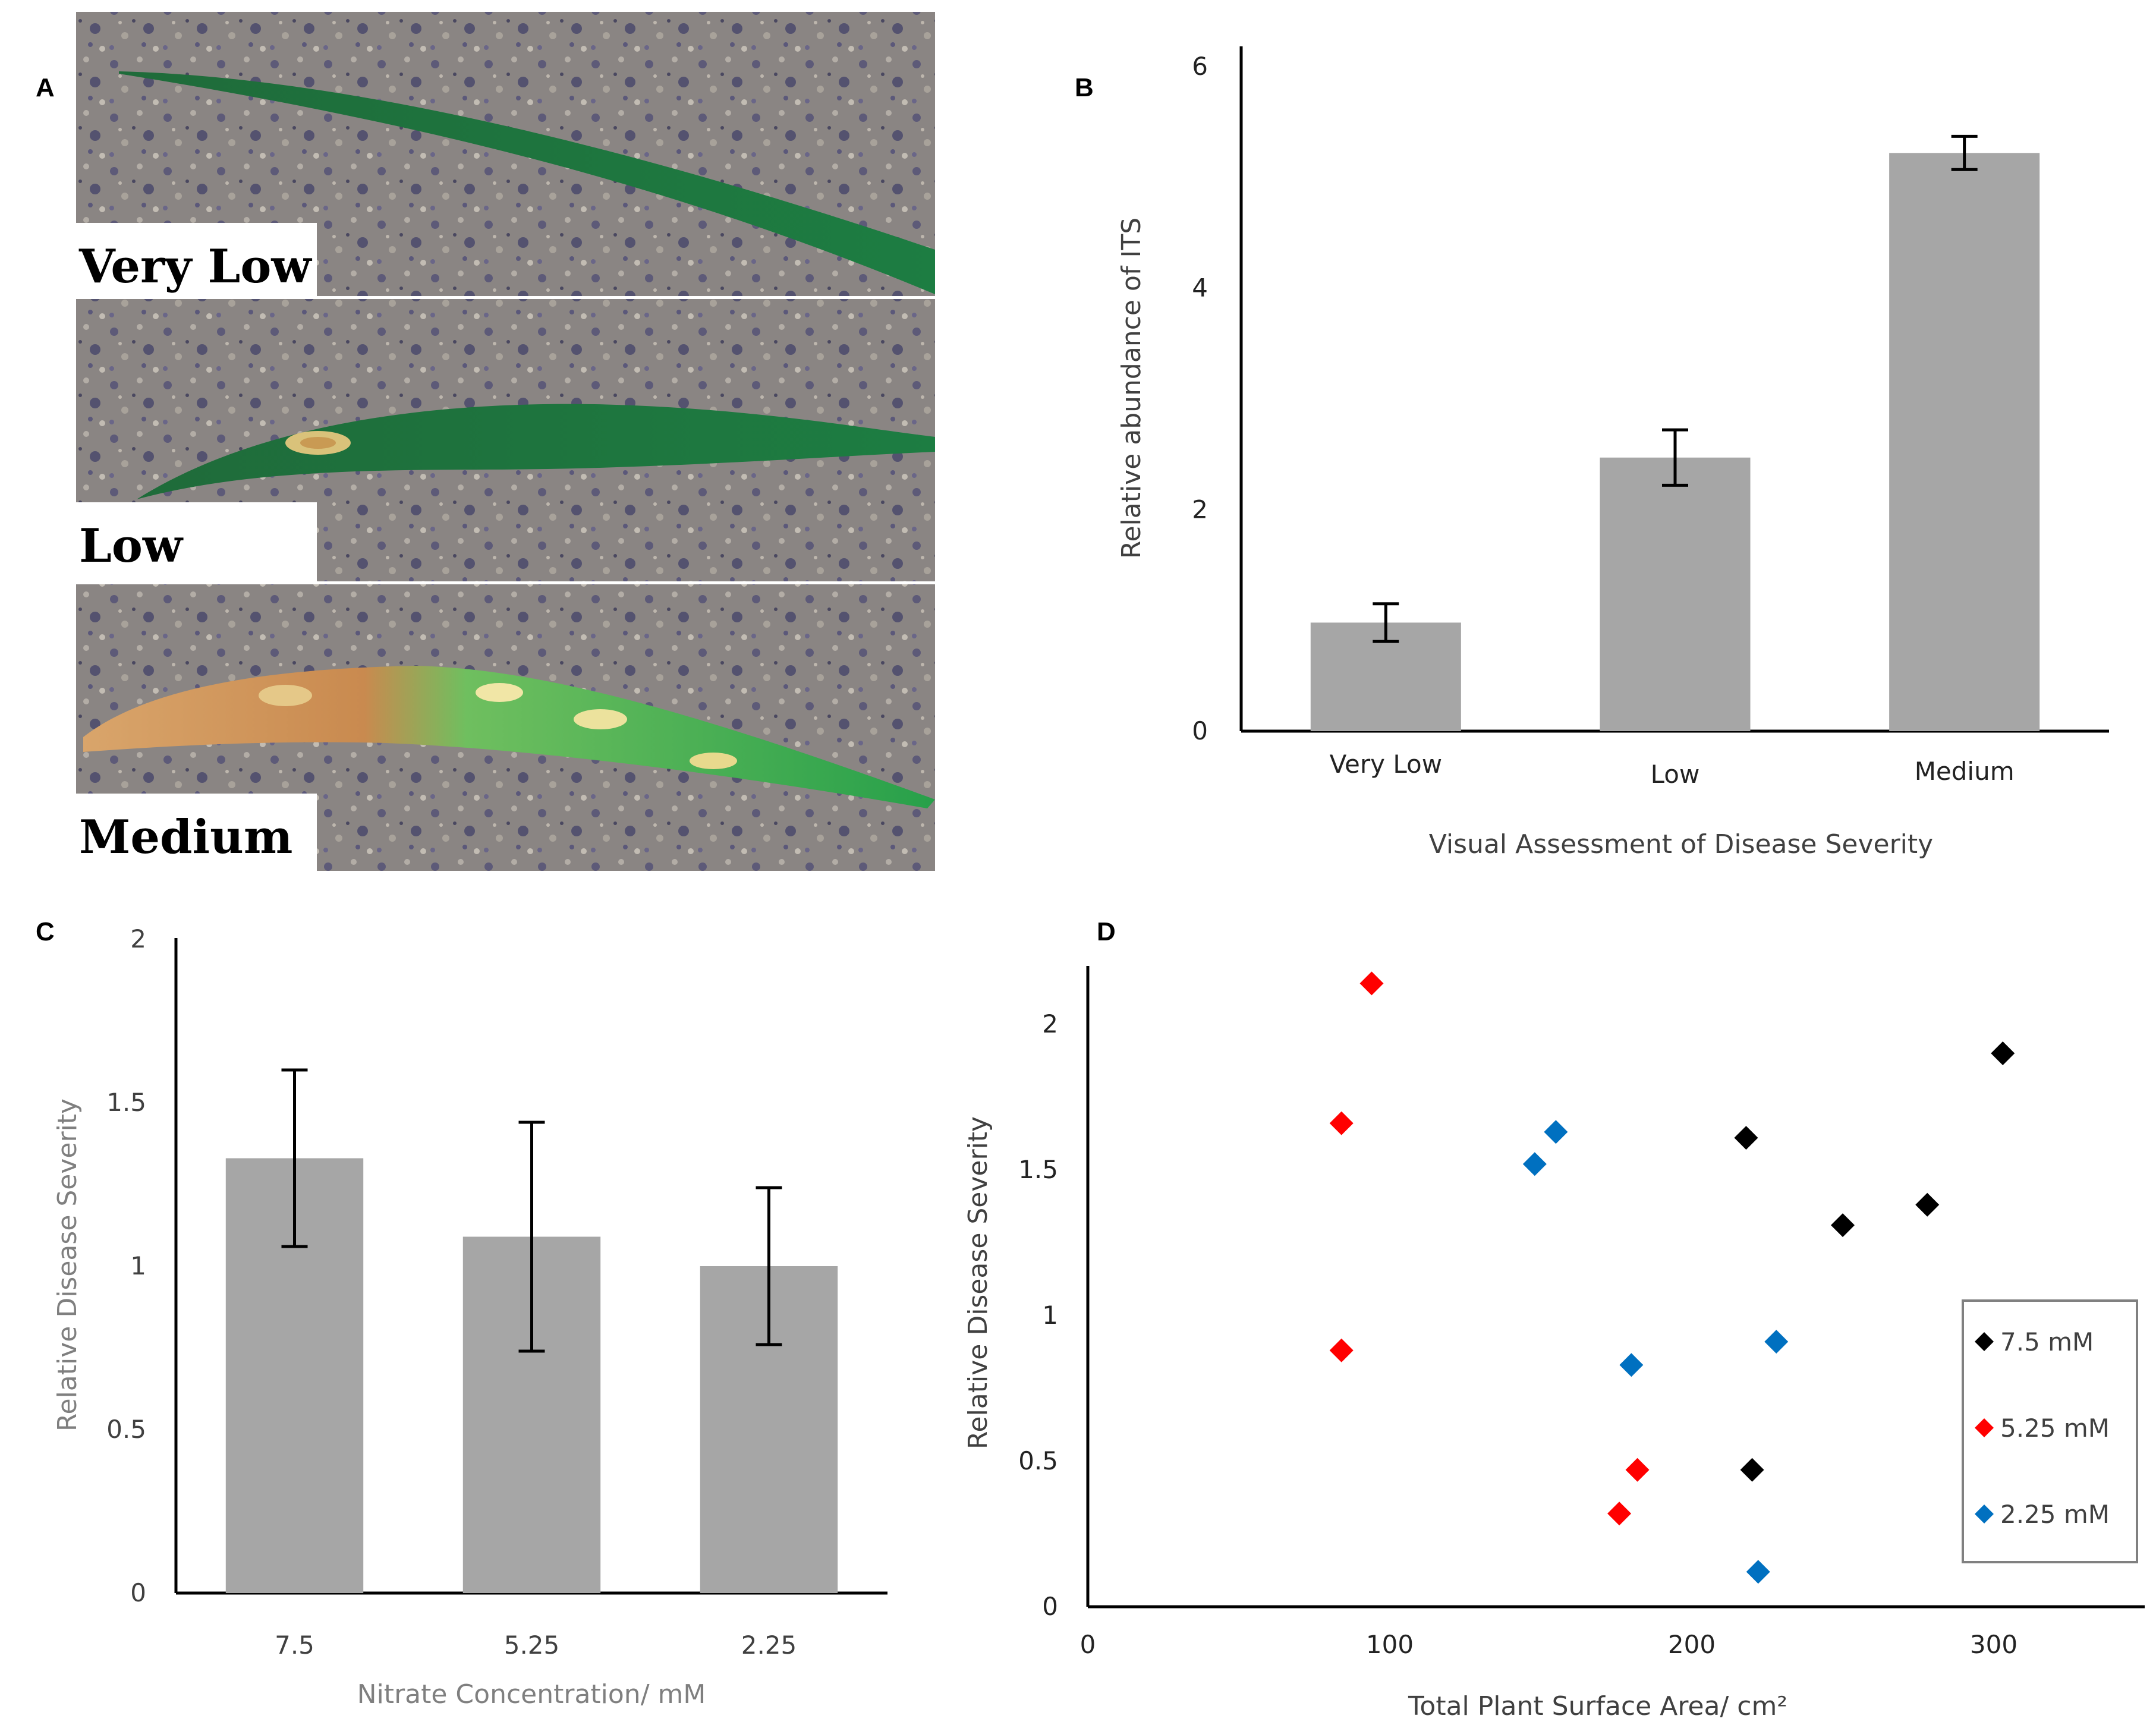 The width and height of the screenshot is (2156, 1728). I want to click on d-y-title: Relative Disease Severity, so click(978, 1282).